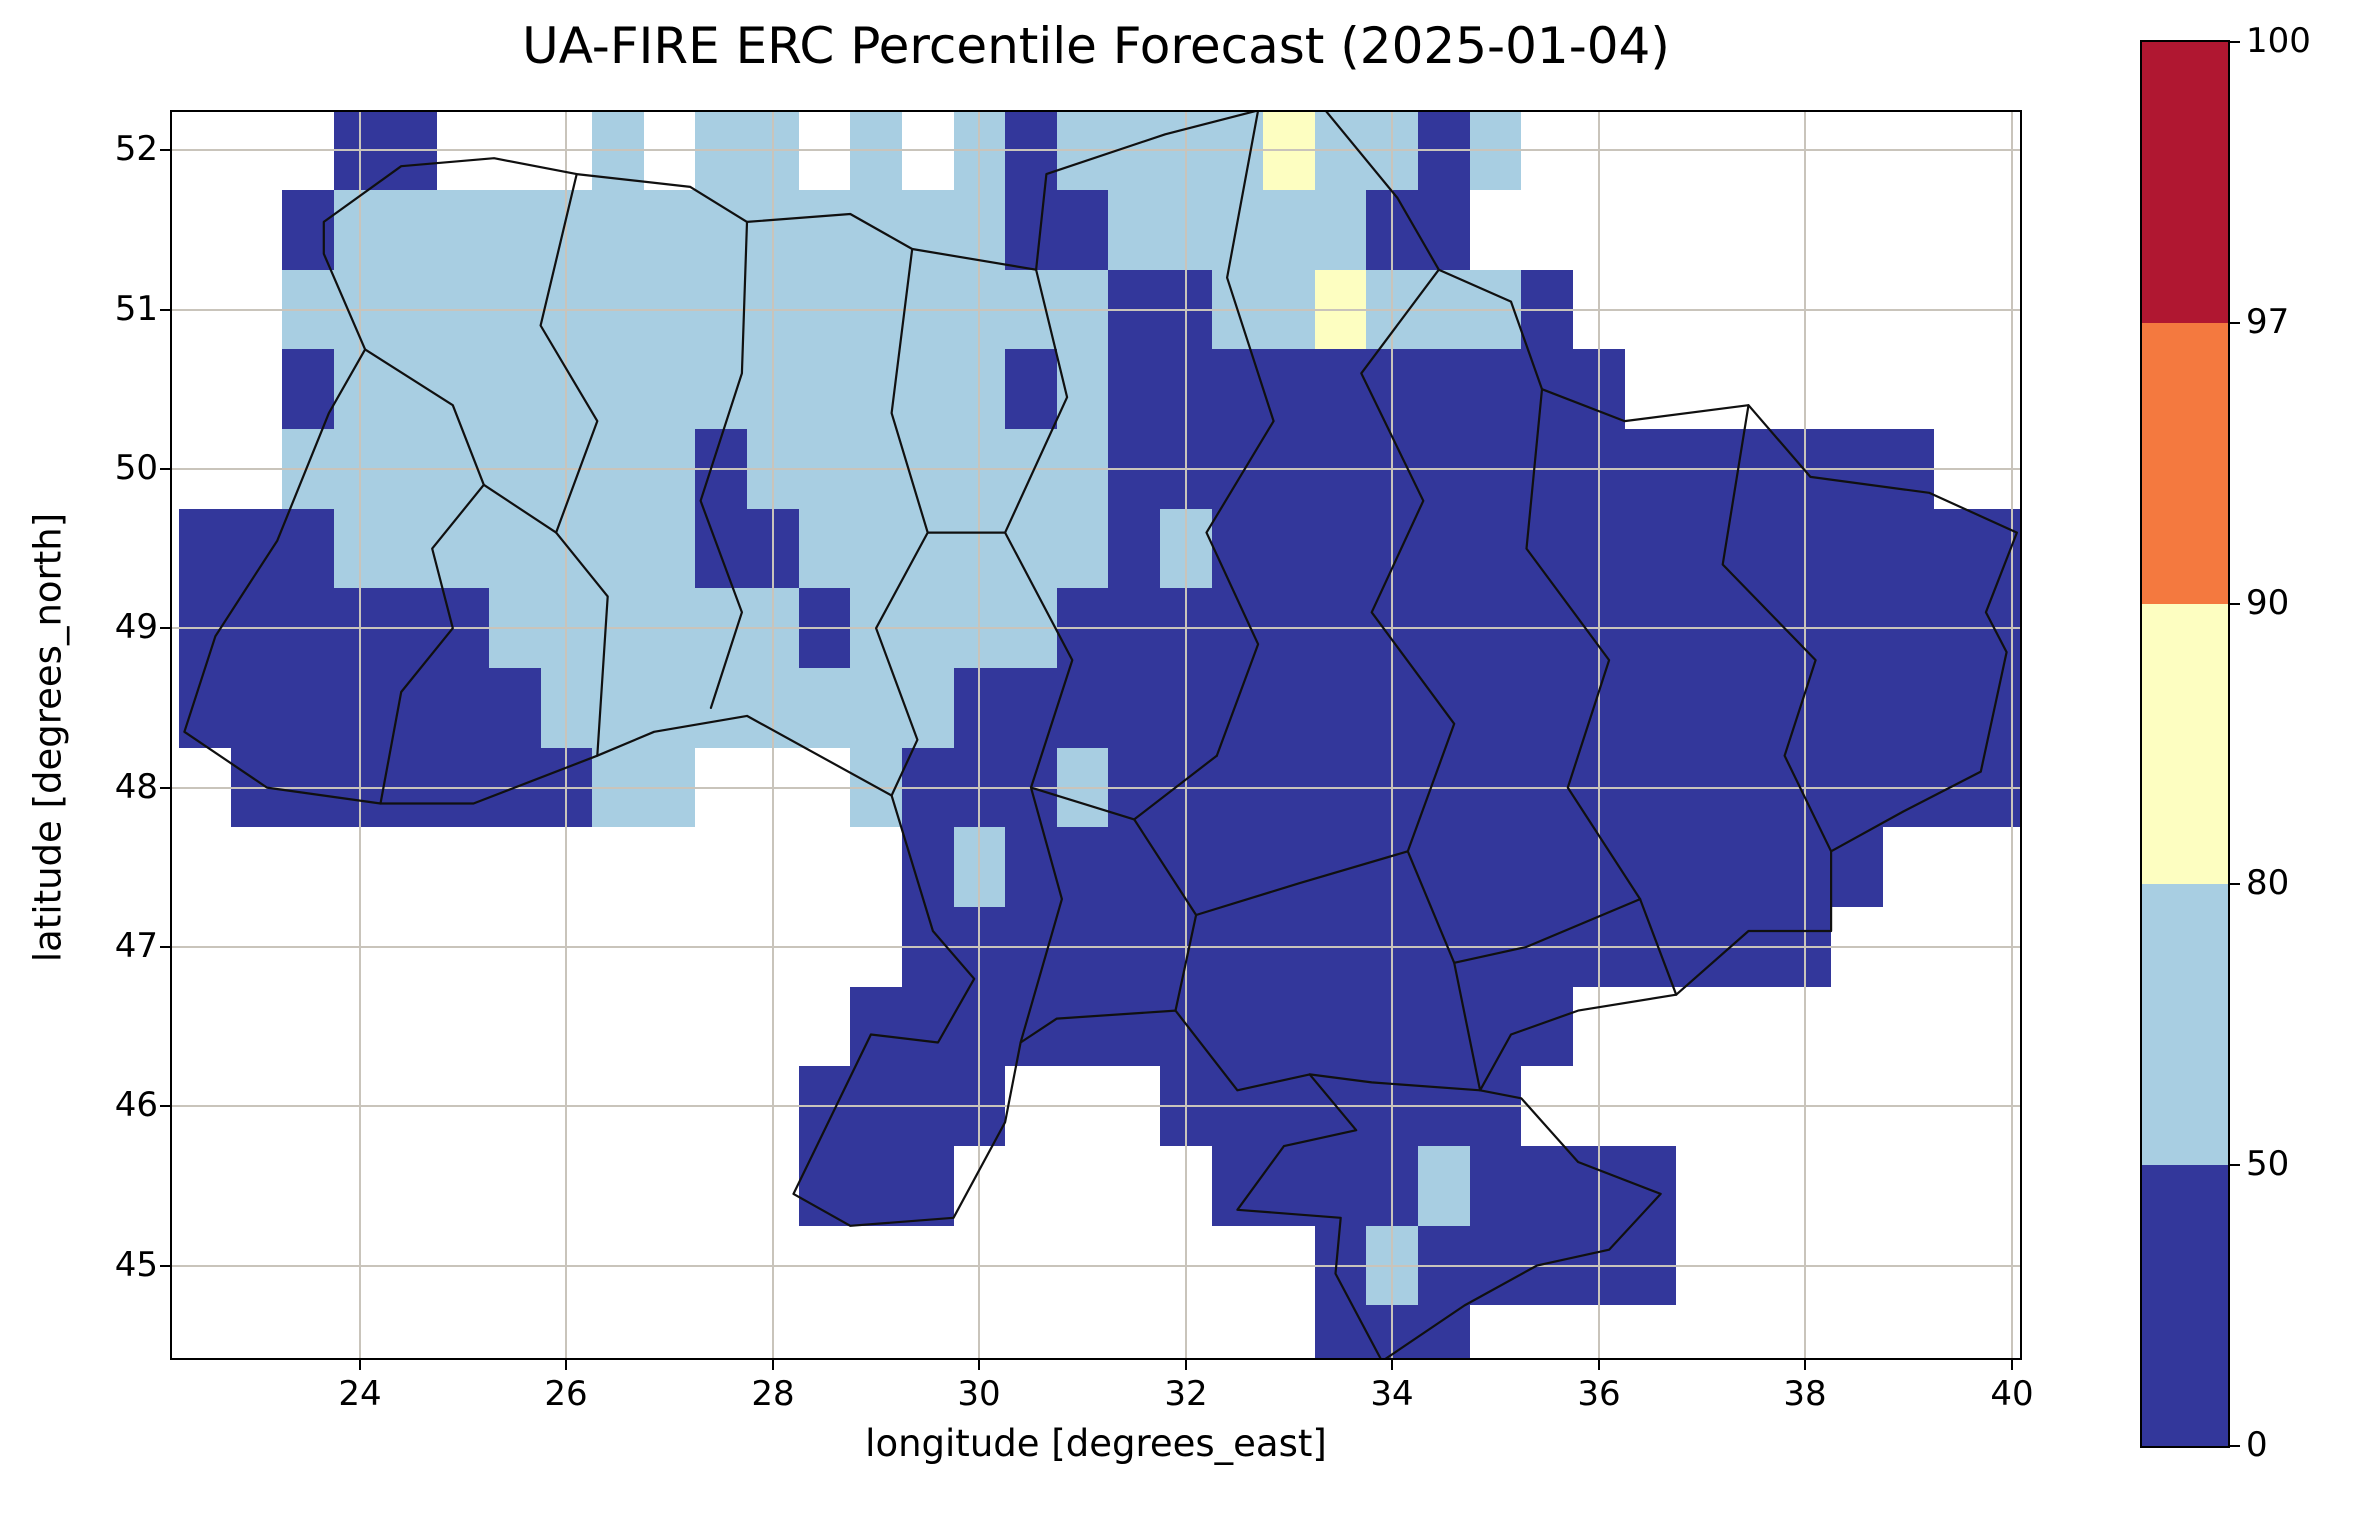 This screenshot has height=1517, width=2354. What do you see at coordinates (136, 1105) in the screenshot?
I see `y-tick-label: 46` at bounding box center [136, 1105].